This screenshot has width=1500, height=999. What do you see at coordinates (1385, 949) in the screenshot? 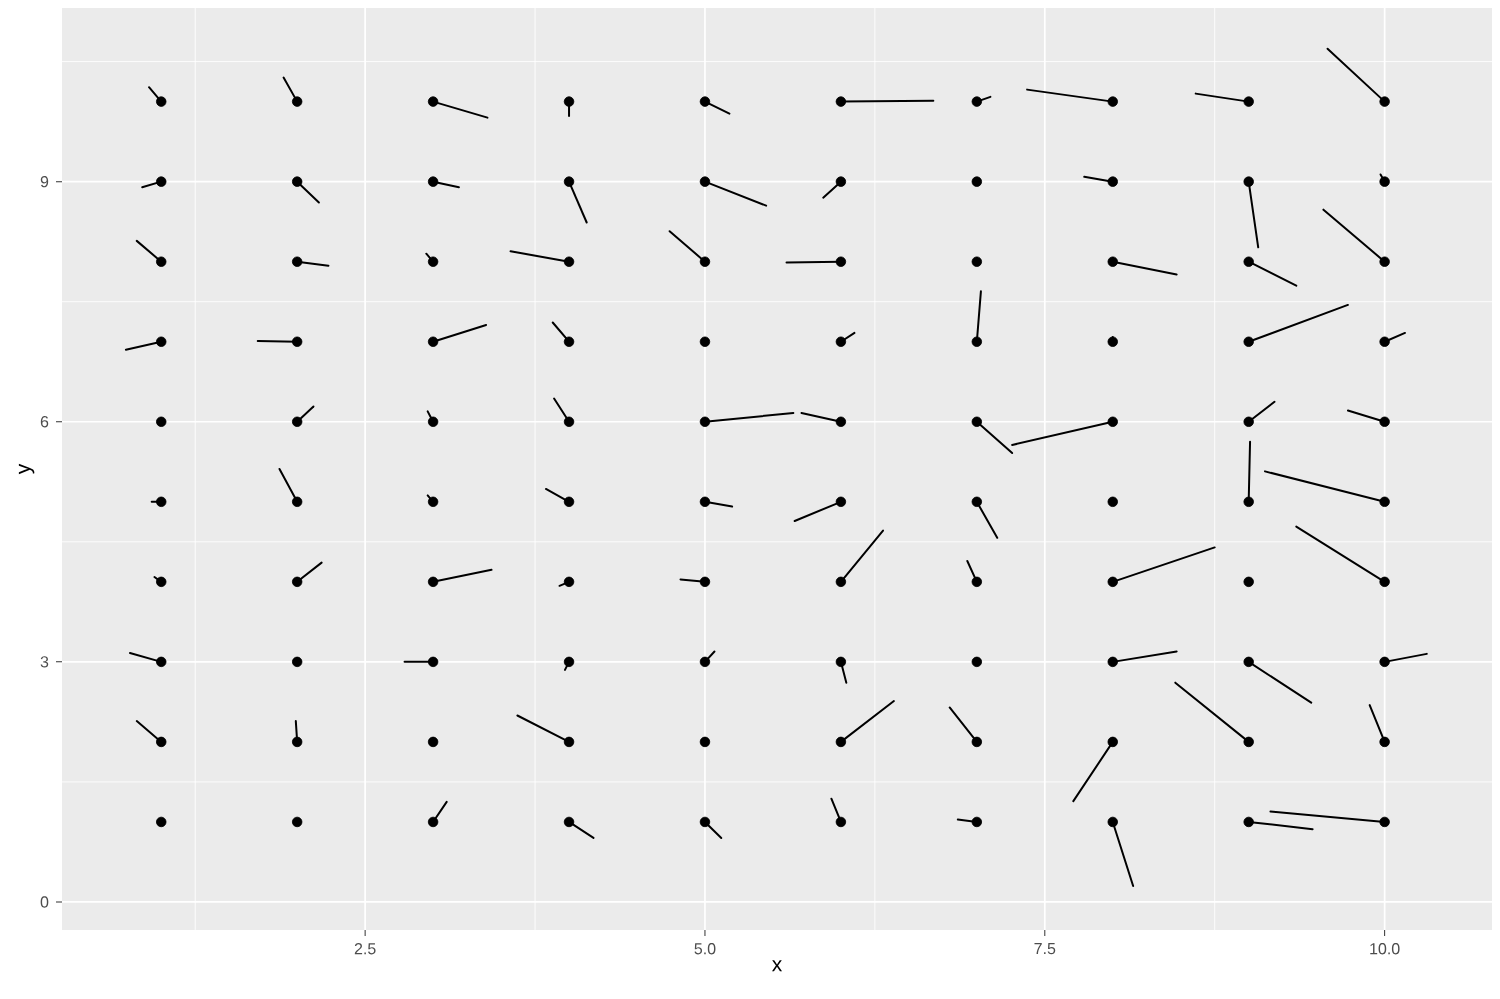
I see `x-tick-label: 10.0` at bounding box center [1385, 949].